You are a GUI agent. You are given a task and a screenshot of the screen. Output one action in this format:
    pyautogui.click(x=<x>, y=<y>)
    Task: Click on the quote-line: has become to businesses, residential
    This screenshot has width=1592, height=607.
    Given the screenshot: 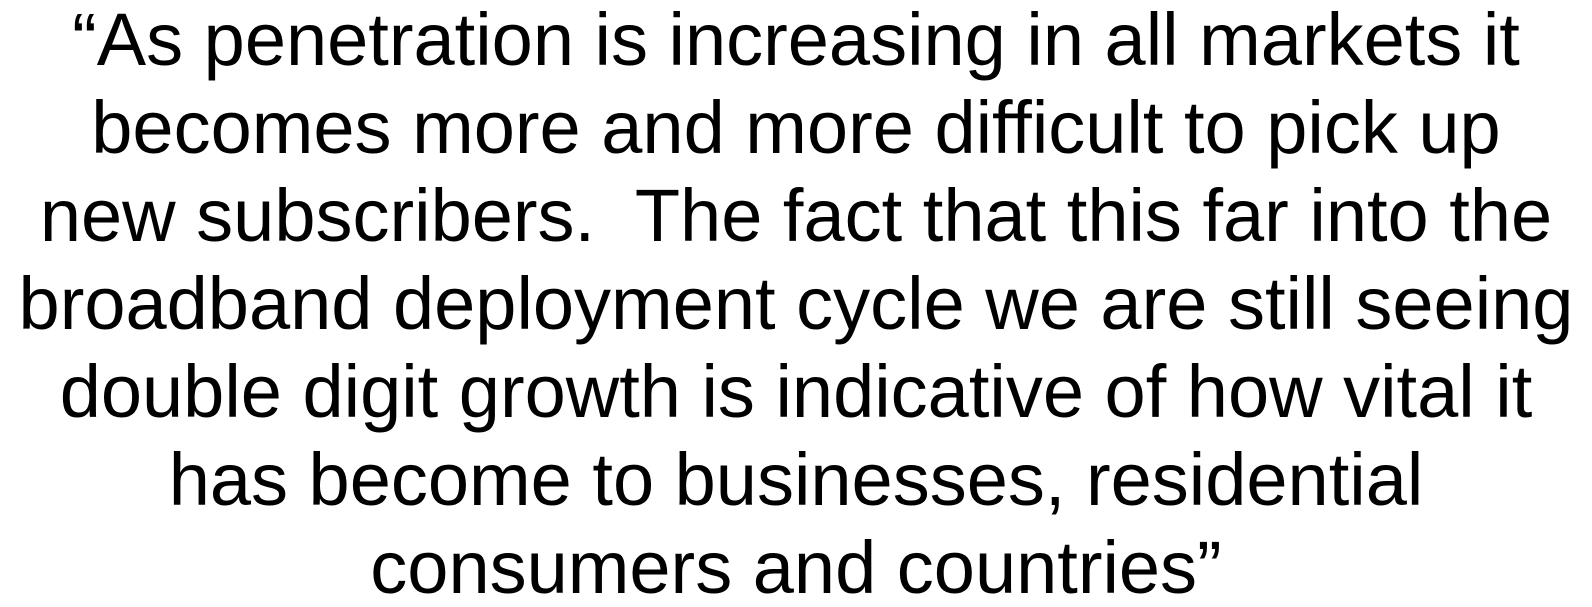 What is the action you would take?
    pyautogui.click(x=796, y=479)
    